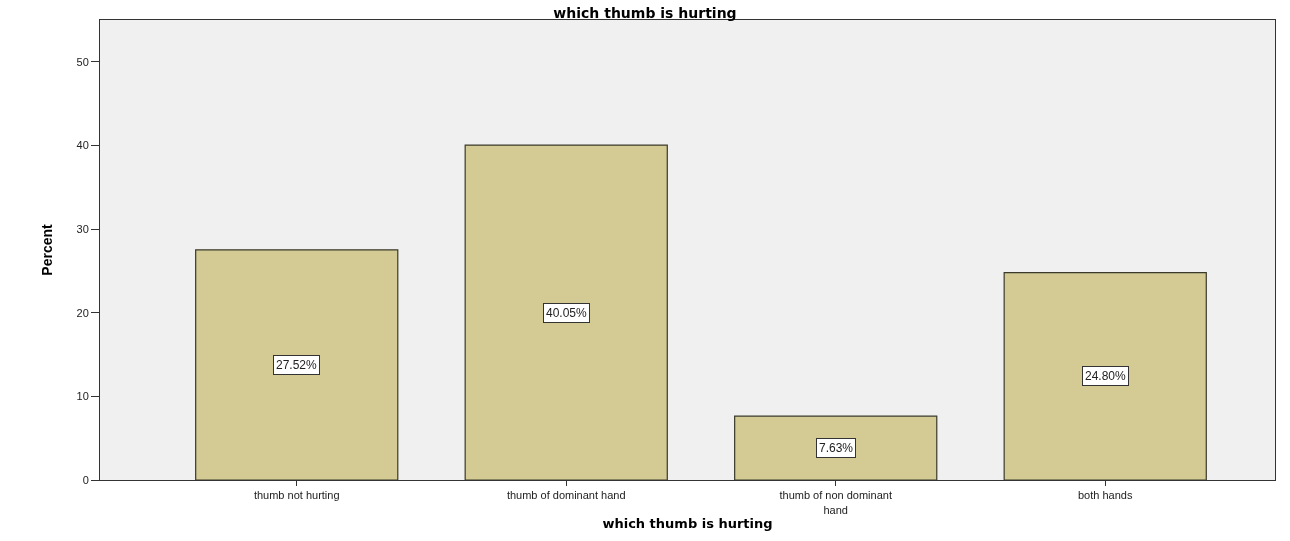  I want to click on x-tick-label: thumb not hurting, so click(296, 495).